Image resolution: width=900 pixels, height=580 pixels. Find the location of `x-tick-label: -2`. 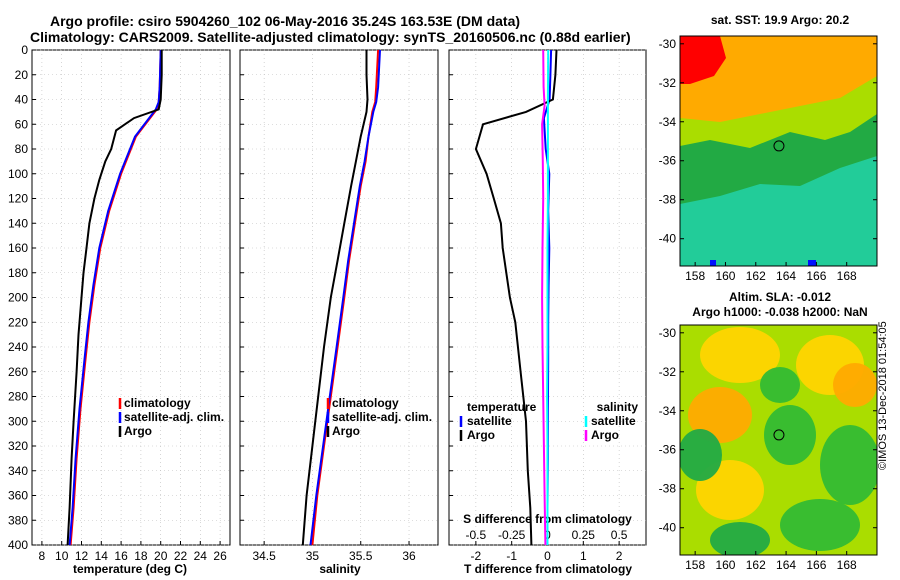

x-tick-label: -2 is located at coordinates (476, 556).